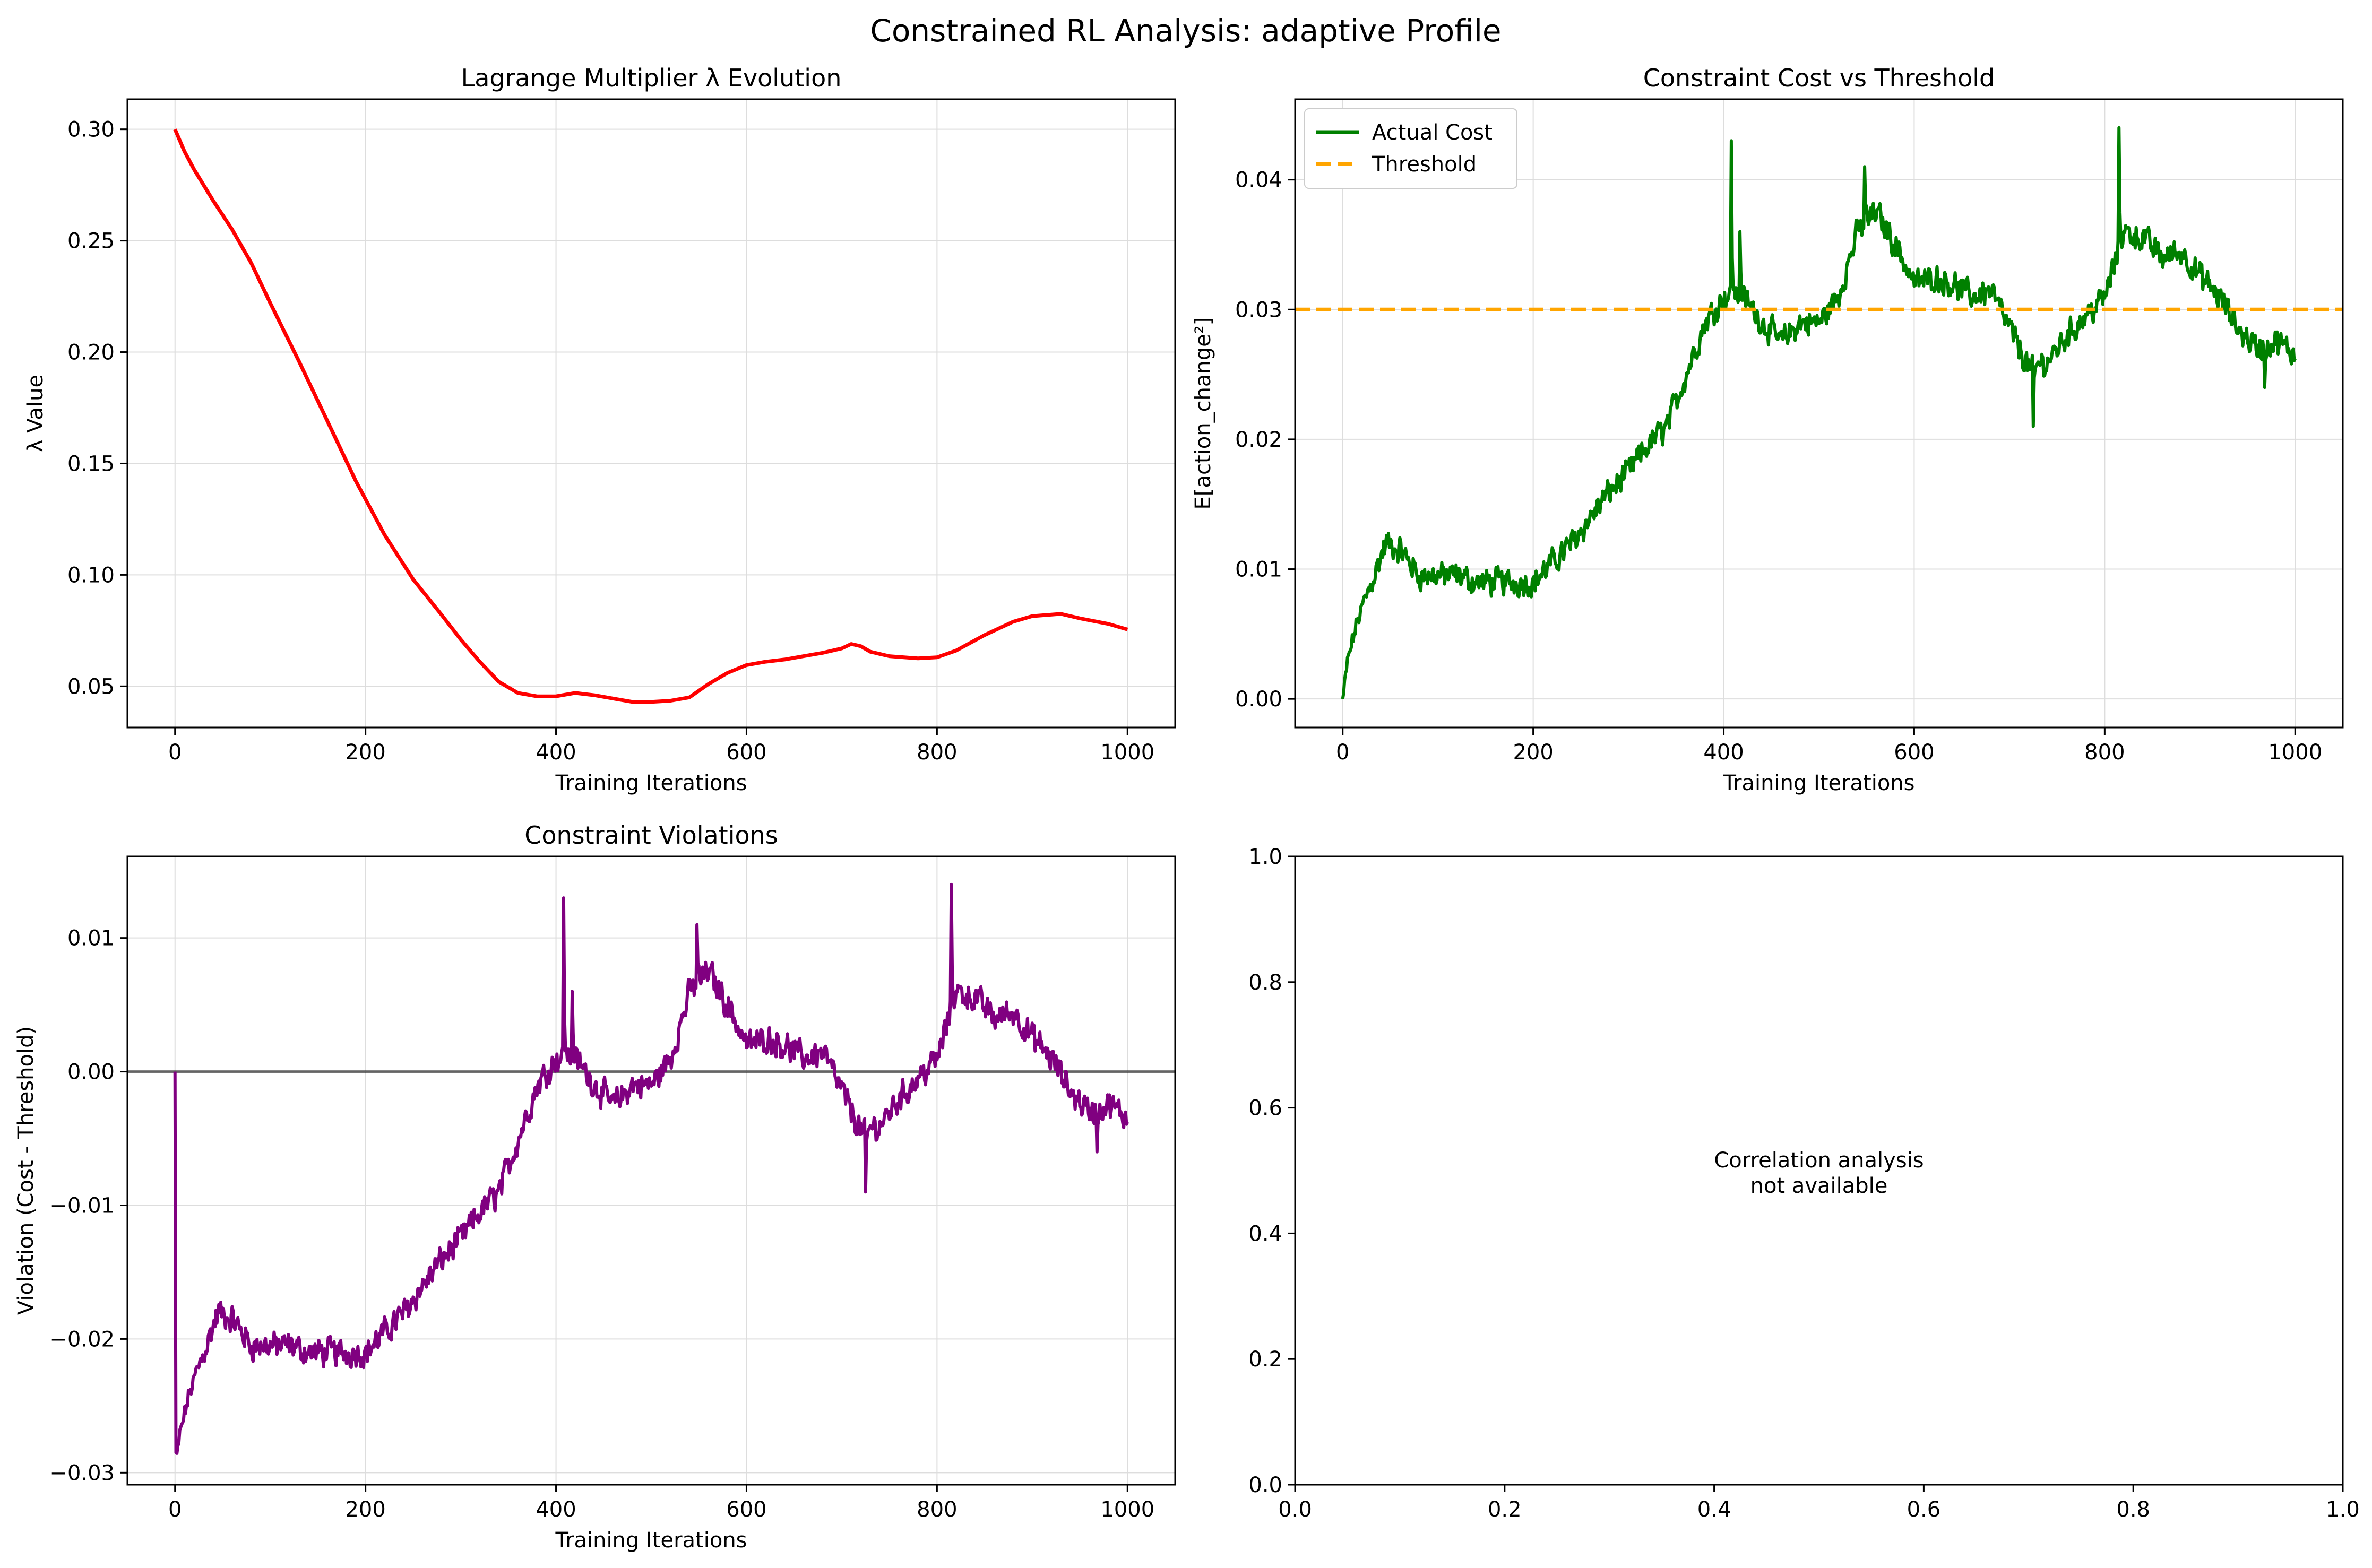  I want to click on x-tick-label: 0.2, so click(1505, 1509).